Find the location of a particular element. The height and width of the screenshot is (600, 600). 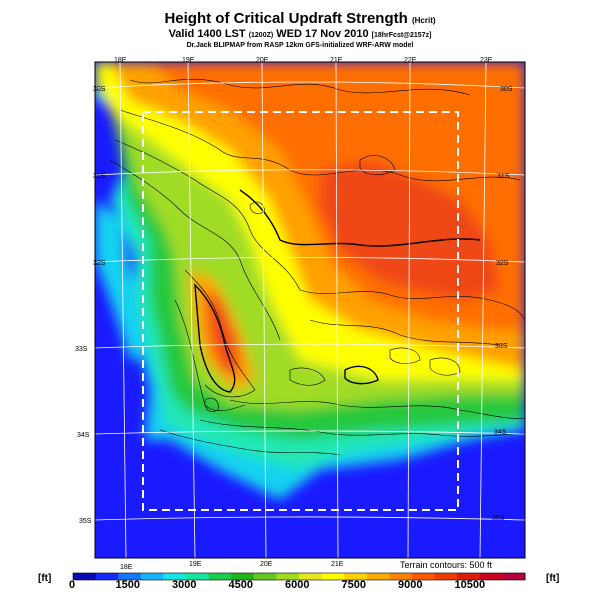

land-red-orange is located at coordinates (410, 230).